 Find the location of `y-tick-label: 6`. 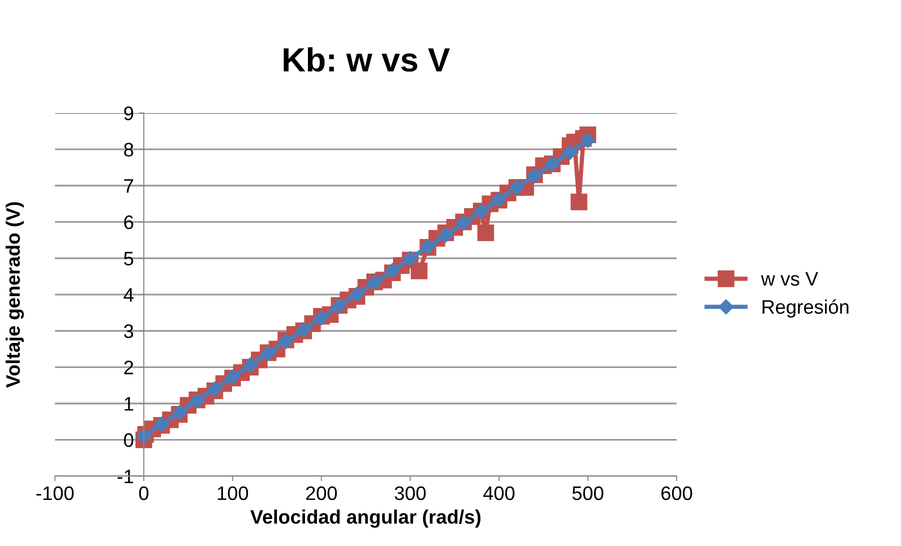

y-tick-label: 6 is located at coordinates (129, 222).